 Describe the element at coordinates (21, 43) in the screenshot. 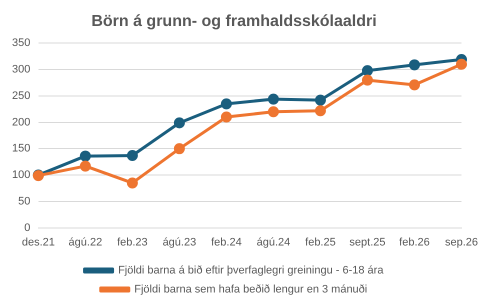

I see `y-tick-label: 350` at that location.